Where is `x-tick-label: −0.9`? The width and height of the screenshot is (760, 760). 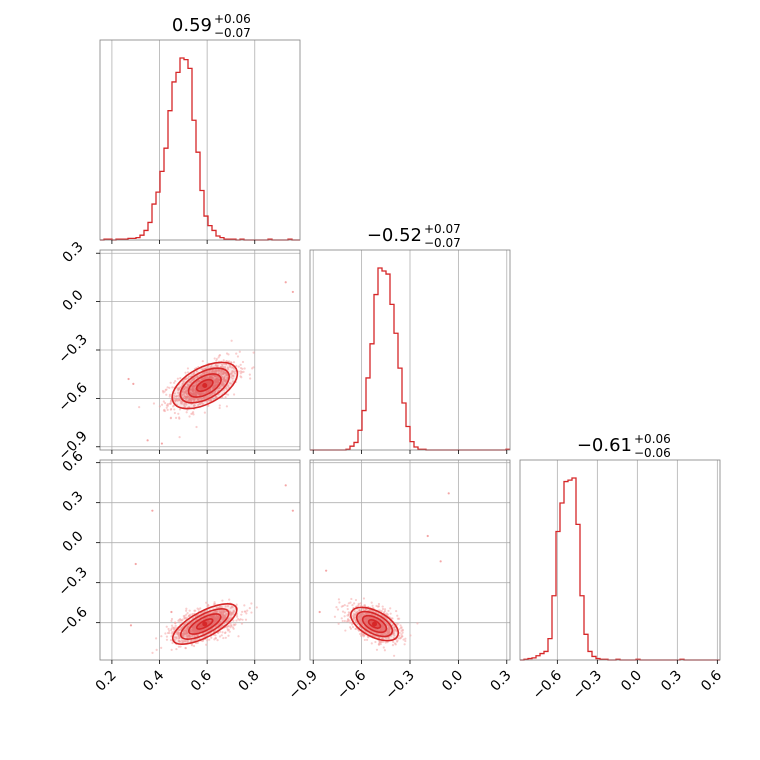
x-tick-label: −0.9 is located at coordinates (303, 685).